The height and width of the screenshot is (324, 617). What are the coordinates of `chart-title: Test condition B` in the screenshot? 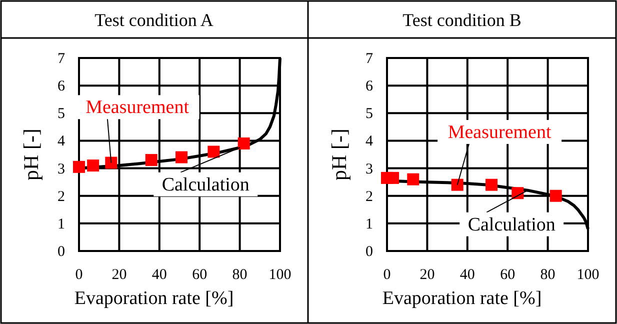 It's located at (462, 20).